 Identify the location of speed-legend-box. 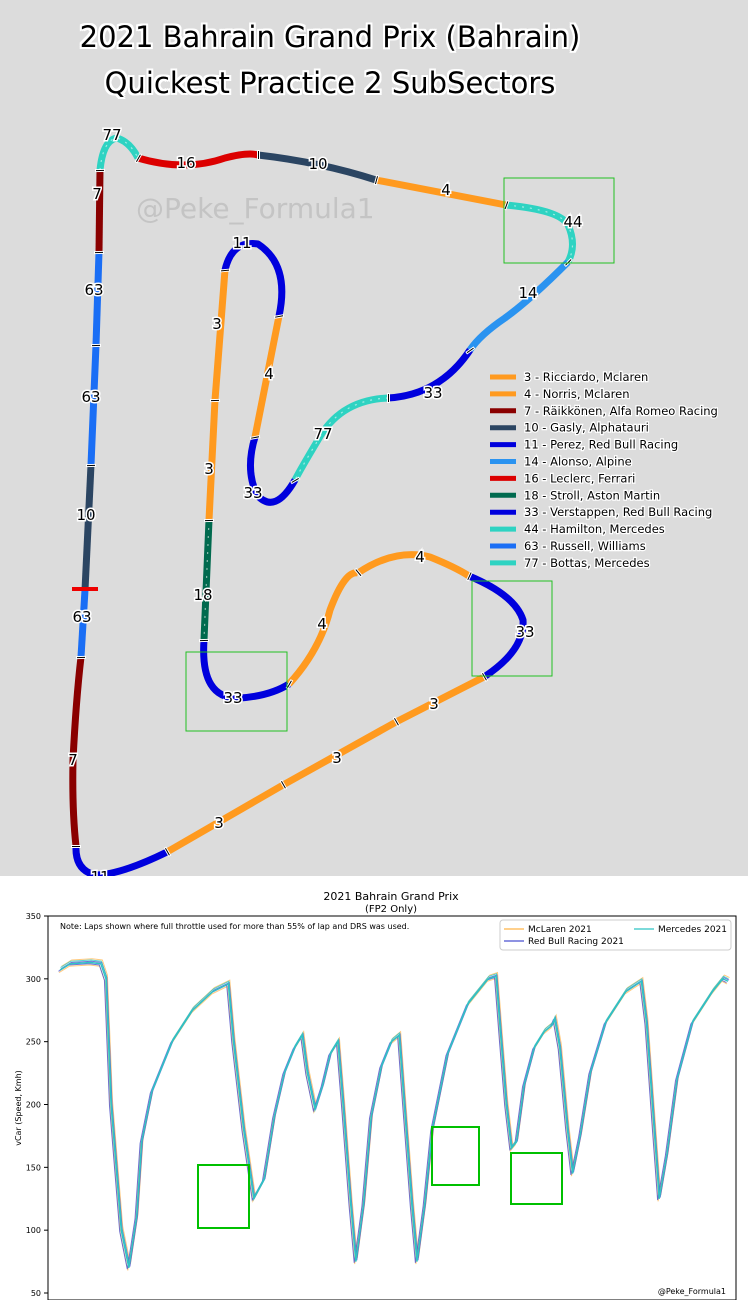
(615, 935).